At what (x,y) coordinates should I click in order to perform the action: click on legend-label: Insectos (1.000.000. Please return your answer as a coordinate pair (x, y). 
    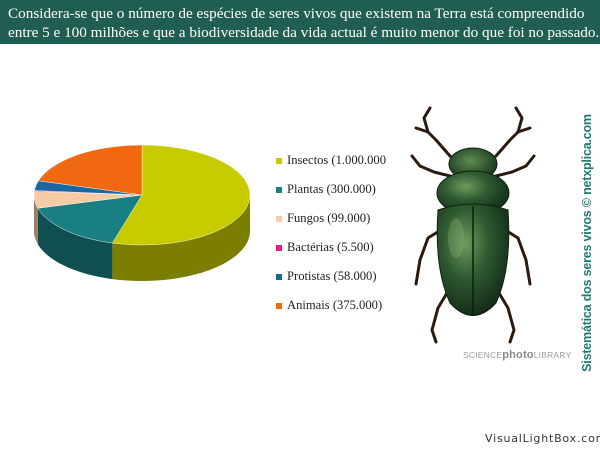
    Looking at the image, I should click on (336, 160).